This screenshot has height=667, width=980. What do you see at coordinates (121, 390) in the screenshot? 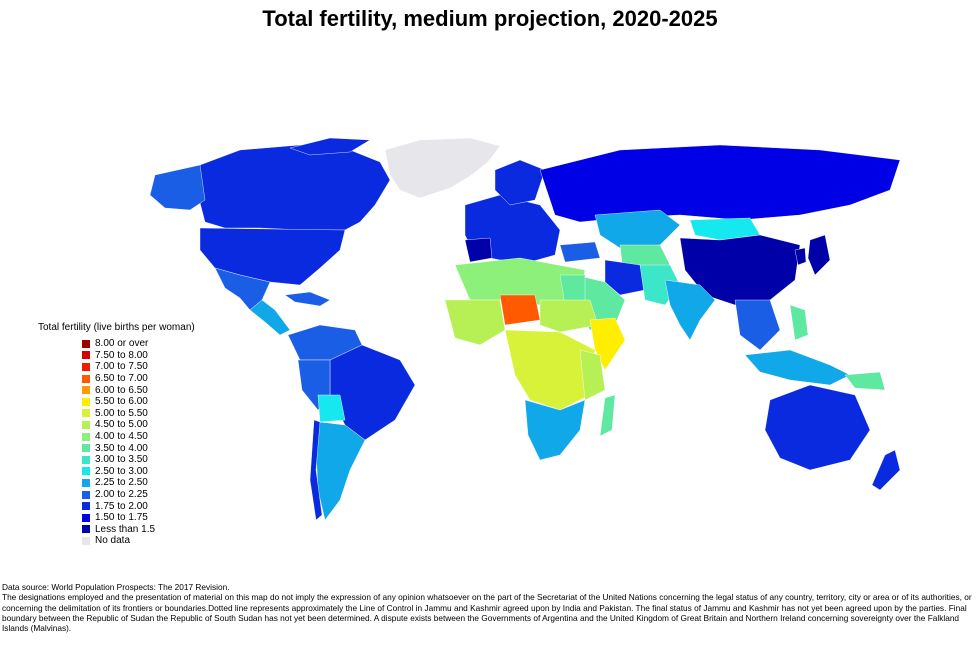
I see `legend-label: 6.00 to 6.50` at bounding box center [121, 390].